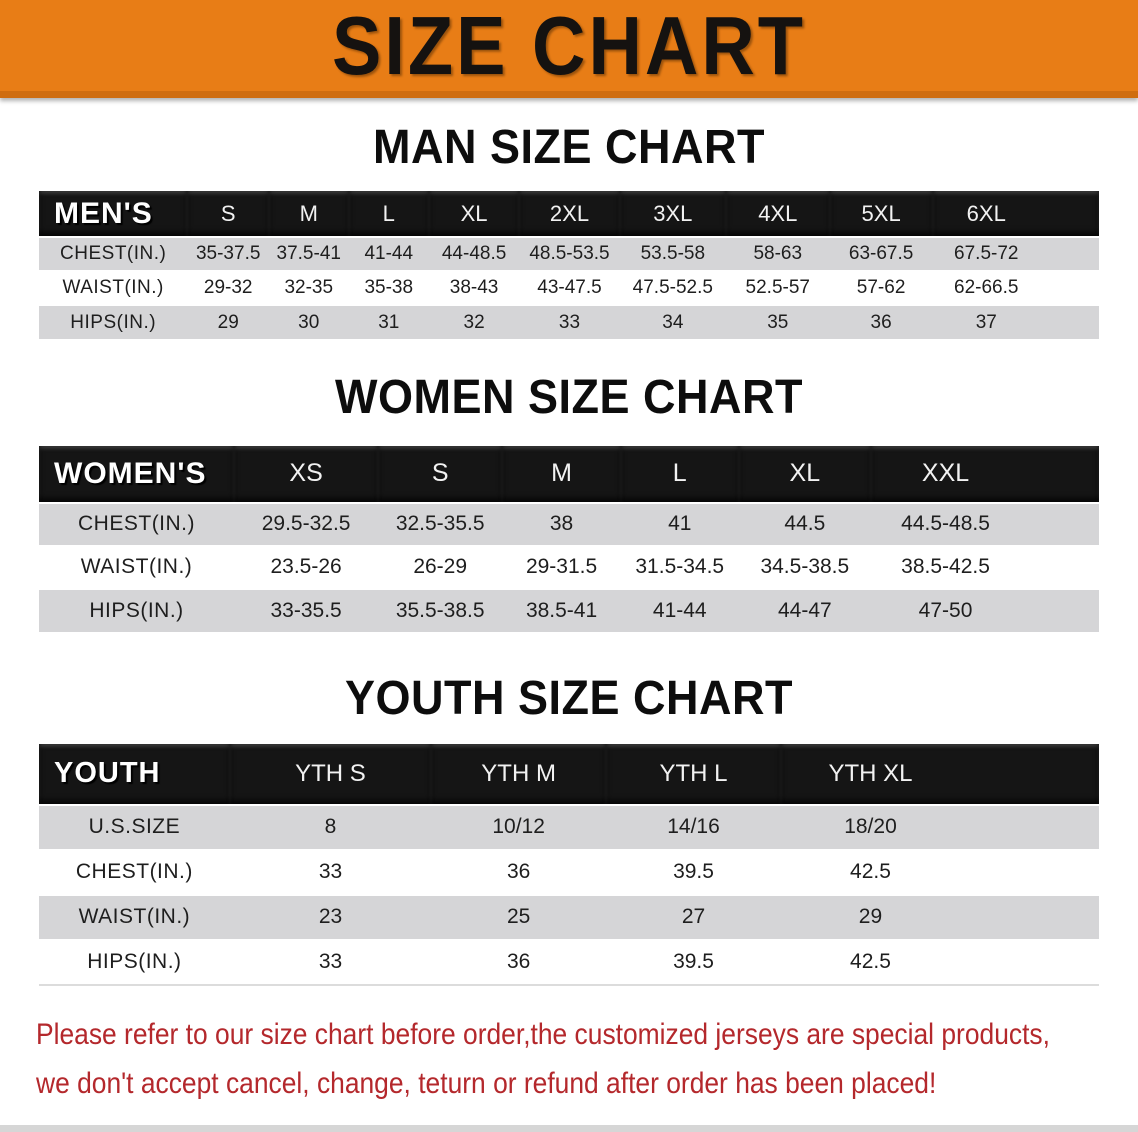 The image size is (1138, 1132). What do you see at coordinates (985, 524) in the screenshot?
I see `women-chest-value: 44.5-48.5` at bounding box center [985, 524].